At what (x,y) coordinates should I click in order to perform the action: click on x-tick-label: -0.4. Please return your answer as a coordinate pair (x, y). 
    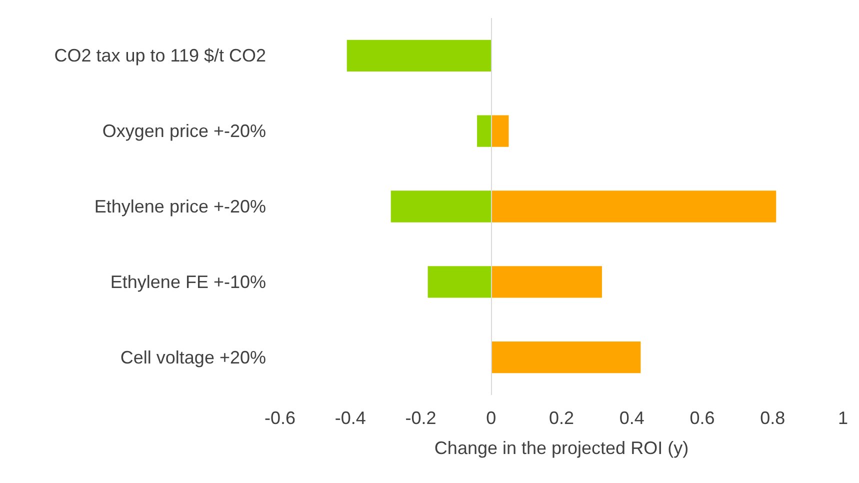
    Looking at the image, I should click on (350, 418).